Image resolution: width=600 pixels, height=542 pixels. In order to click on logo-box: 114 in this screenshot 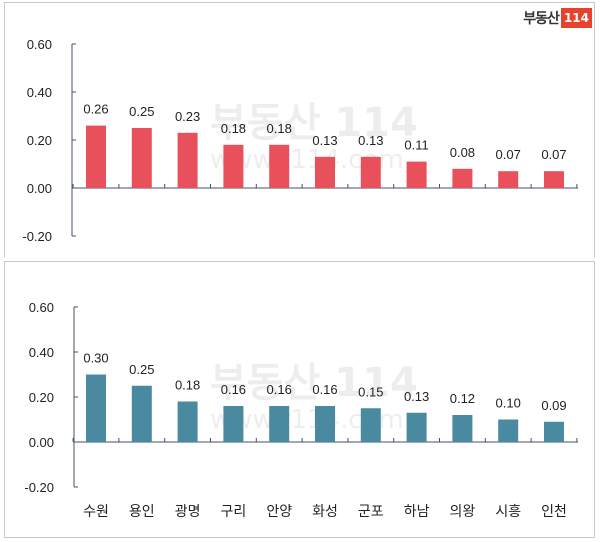, I will do `click(576, 18)`.